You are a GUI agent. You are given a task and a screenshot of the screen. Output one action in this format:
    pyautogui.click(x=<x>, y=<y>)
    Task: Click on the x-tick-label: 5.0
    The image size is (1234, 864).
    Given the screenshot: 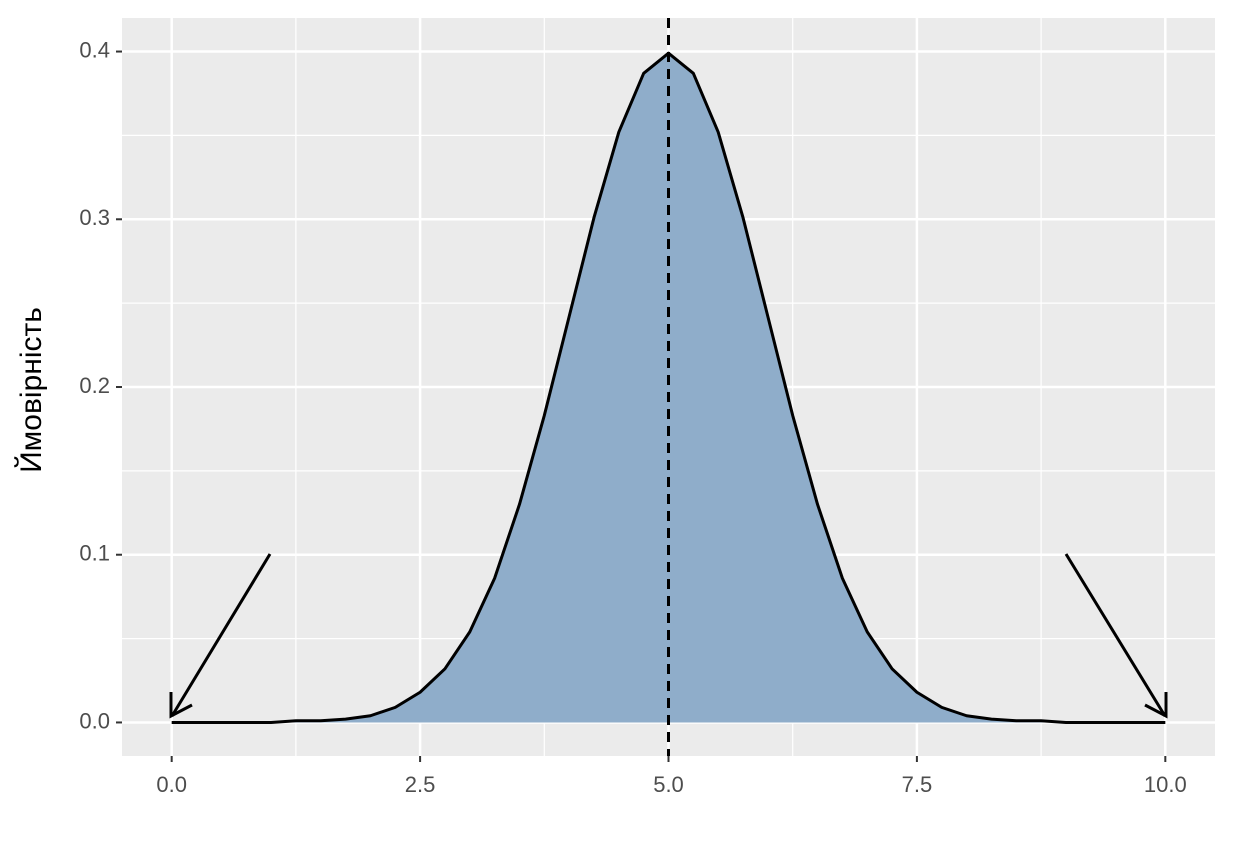 What is the action you would take?
    pyautogui.click(x=668, y=784)
    